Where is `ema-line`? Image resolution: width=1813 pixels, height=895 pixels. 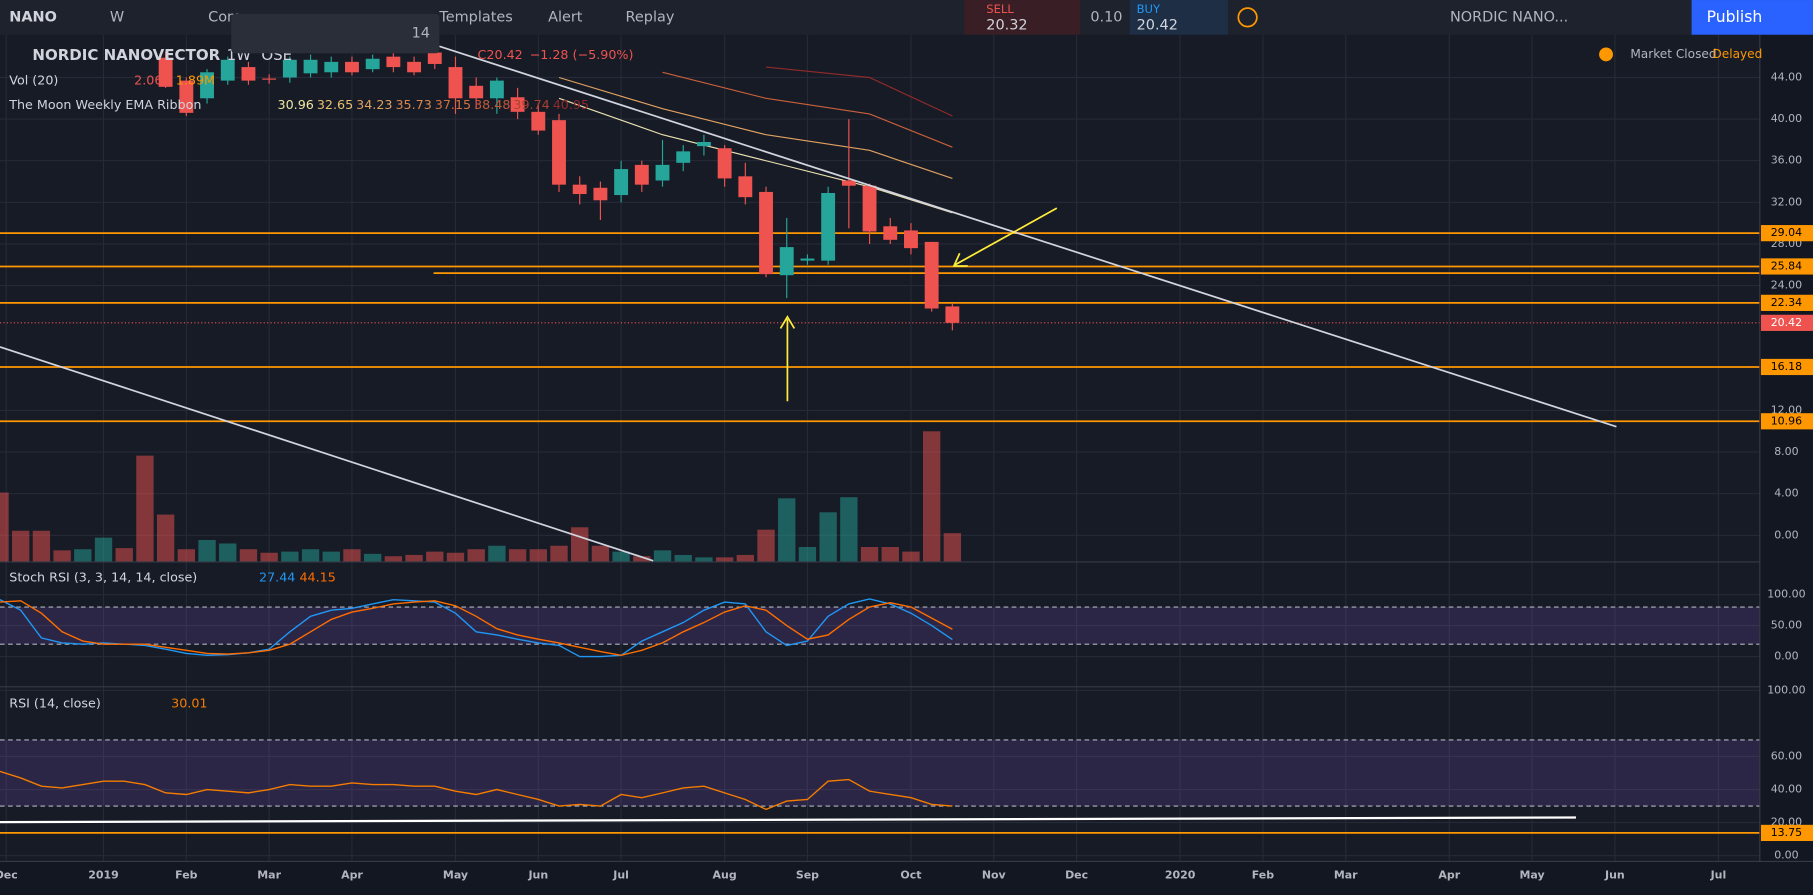
ema-line is located at coordinates (807, 109).